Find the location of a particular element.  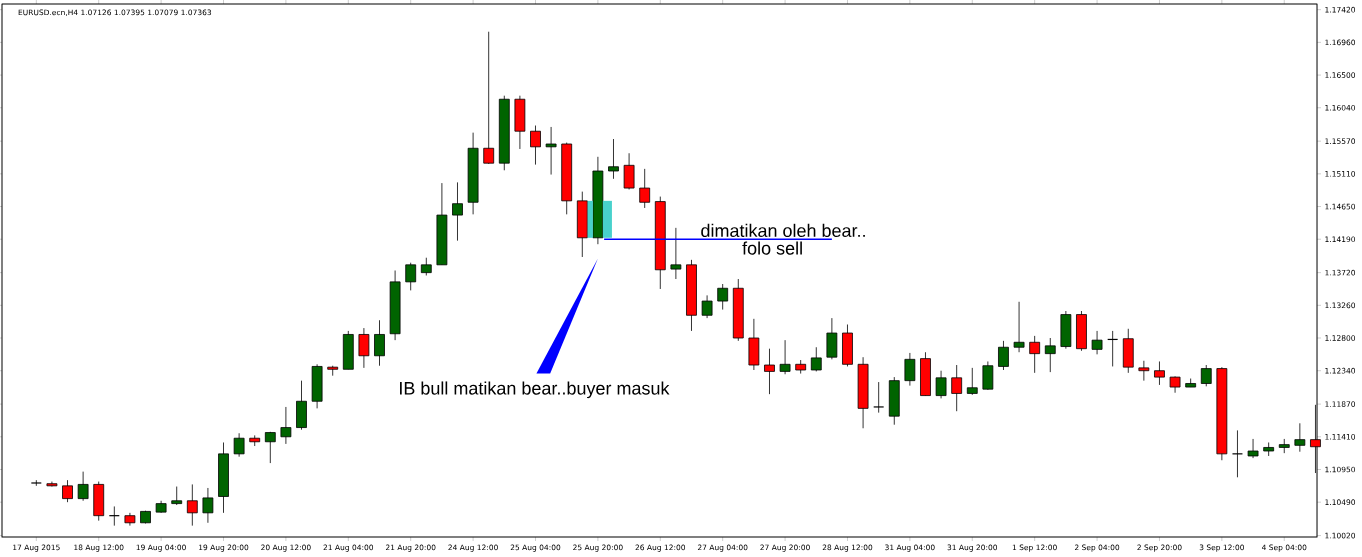

annotation: folo sell is located at coordinates (772, 248).